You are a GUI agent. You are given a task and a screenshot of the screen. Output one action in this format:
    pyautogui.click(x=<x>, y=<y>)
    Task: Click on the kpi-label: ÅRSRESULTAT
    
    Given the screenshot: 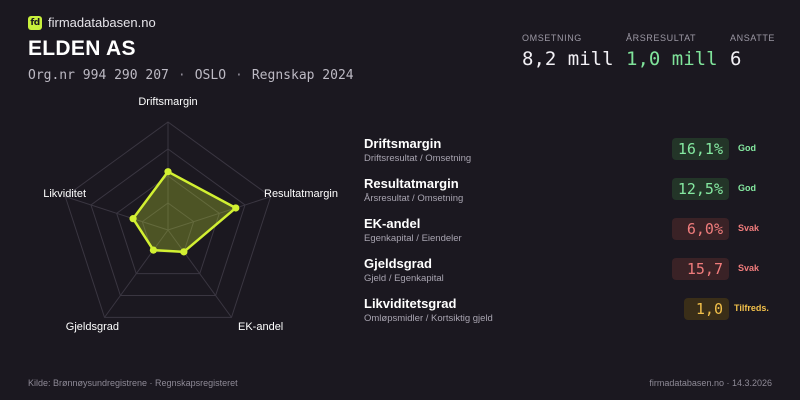 What is the action you would take?
    pyautogui.click(x=661, y=38)
    